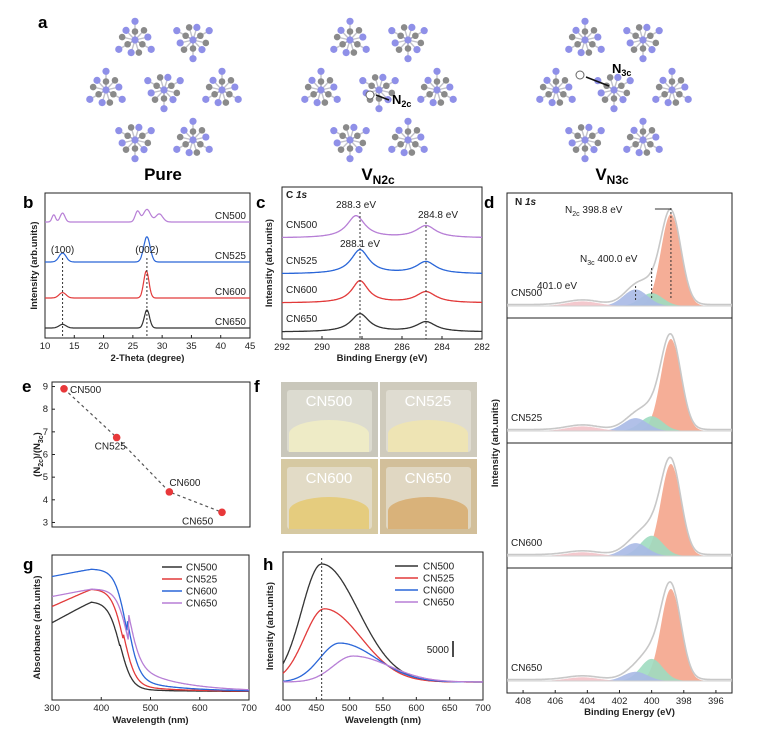  I want to click on xrd-peak-annotation: (002), so click(146, 250).